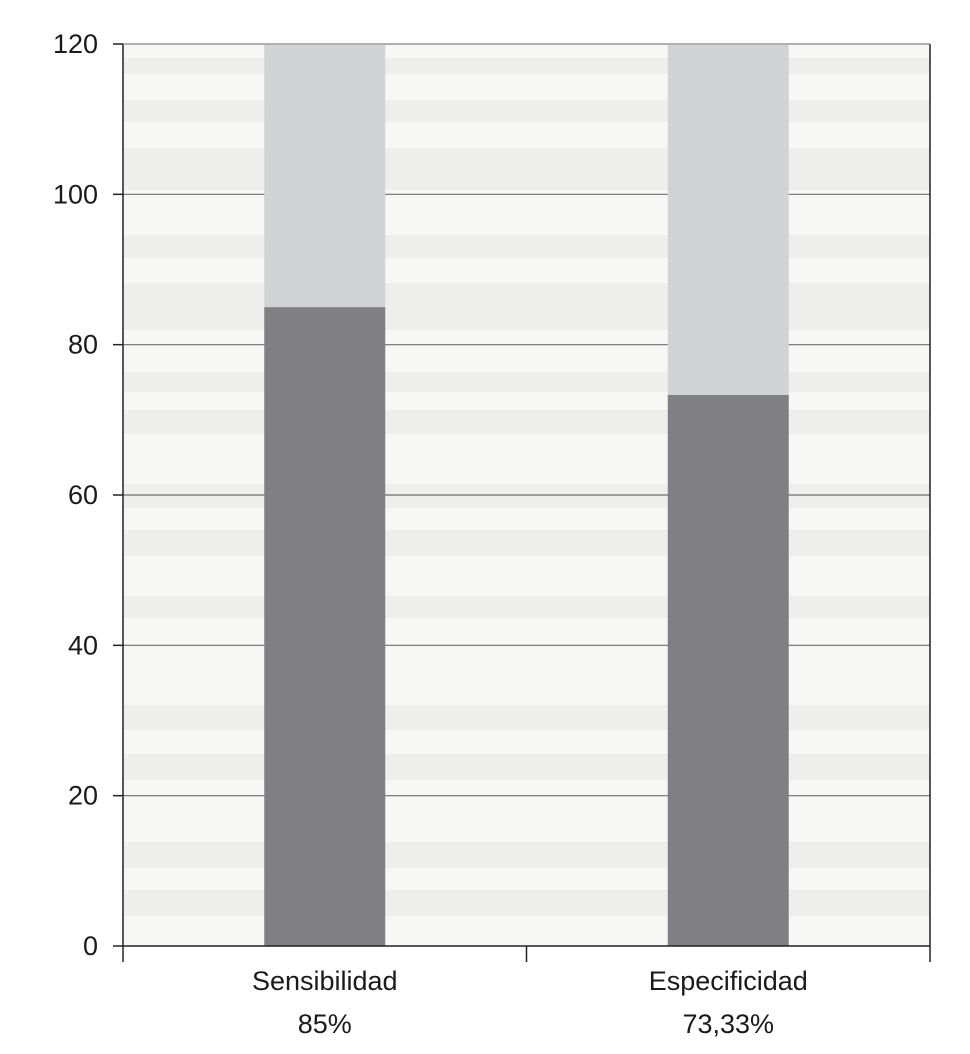 This screenshot has height=1054, width=970. Describe the element at coordinates (83, 645) in the screenshot. I see `y-tick-label: 40` at that location.